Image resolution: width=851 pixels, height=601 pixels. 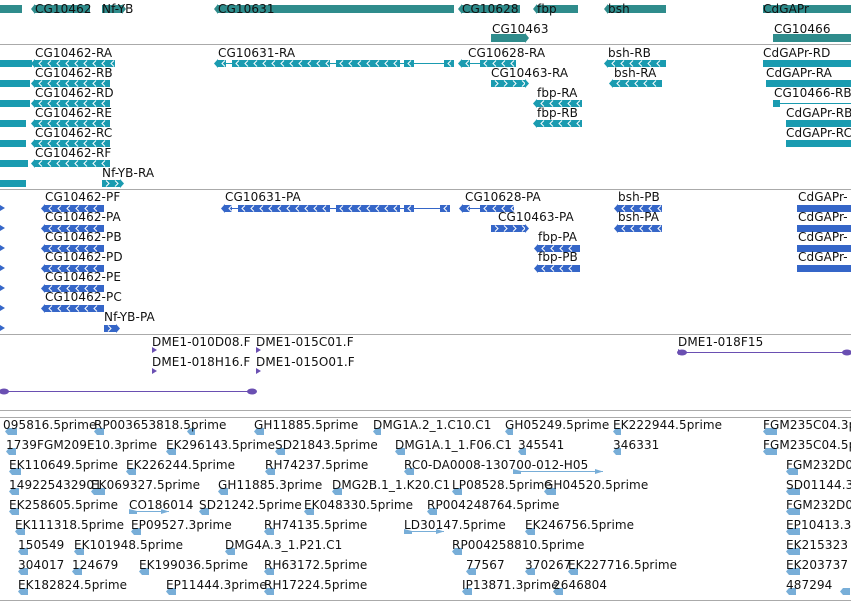 What do you see at coordinates (201, 362) in the screenshot?
I see `clone-label: DME1-018H16.F` at bounding box center [201, 362].